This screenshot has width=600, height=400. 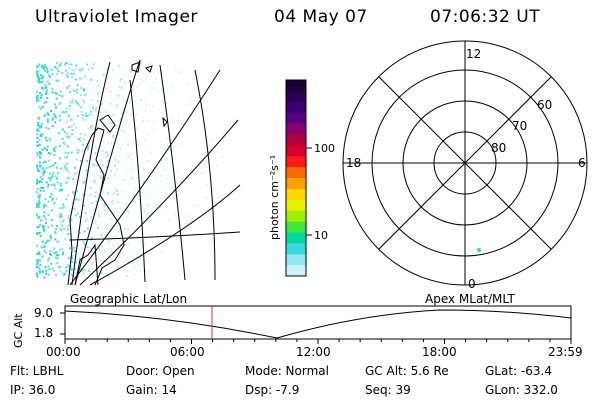 I want to click on alt-tick-label-1-8: 1.8, so click(x=44, y=333).